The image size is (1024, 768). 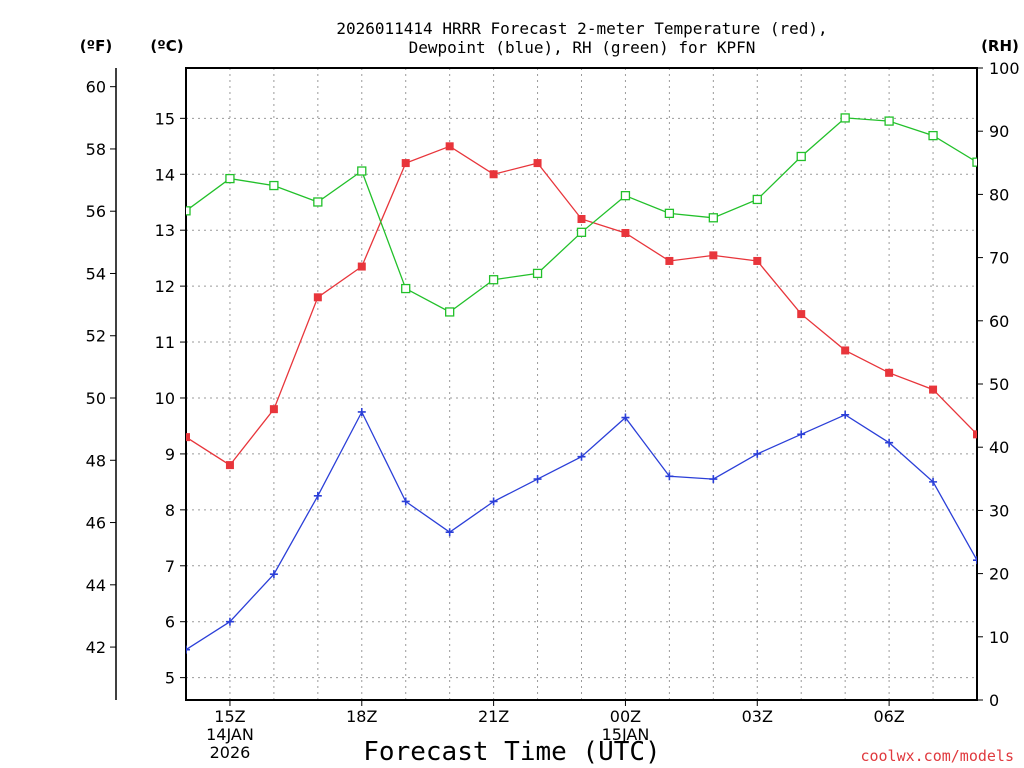 I want to click on celsius-tick-label: 6, so click(x=170, y=622).